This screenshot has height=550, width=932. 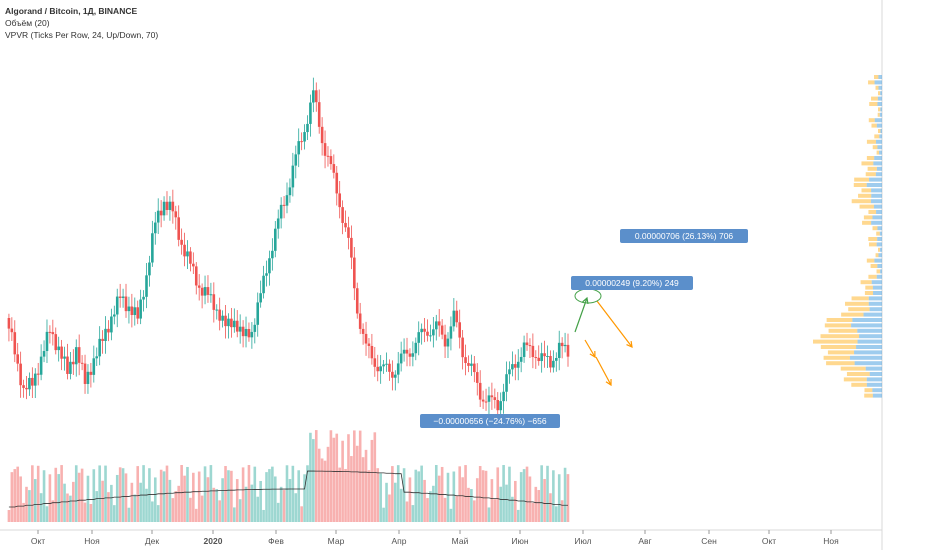 What do you see at coordinates (460, 541) in the screenshot?
I see `x-tick-label: Май` at bounding box center [460, 541].